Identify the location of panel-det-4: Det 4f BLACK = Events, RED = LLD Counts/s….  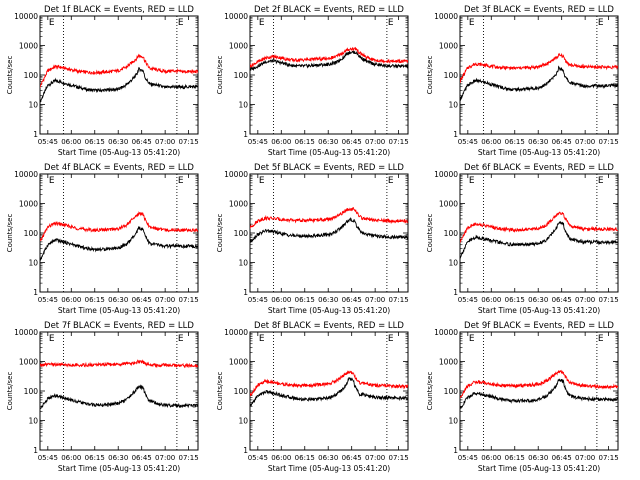
(102, 239).